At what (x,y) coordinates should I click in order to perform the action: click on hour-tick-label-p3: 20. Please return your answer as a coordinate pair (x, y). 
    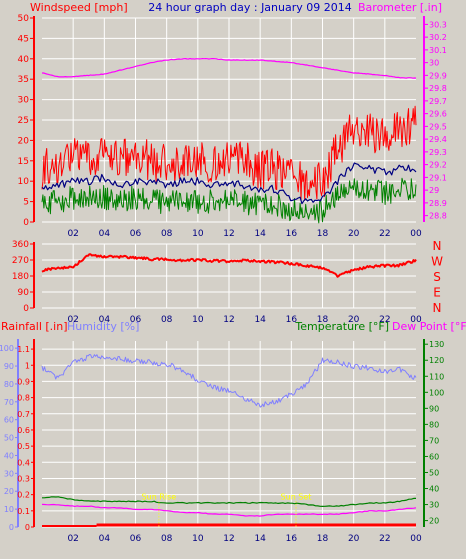
    Looking at the image, I should click on (354, 539).